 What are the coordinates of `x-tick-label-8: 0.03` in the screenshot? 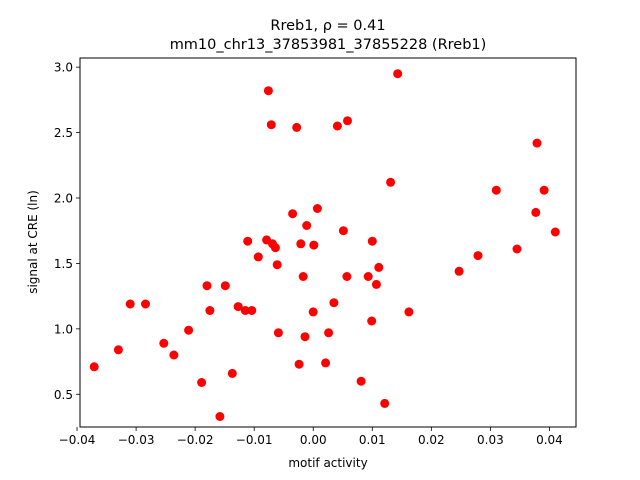 It's located at (490, 440).